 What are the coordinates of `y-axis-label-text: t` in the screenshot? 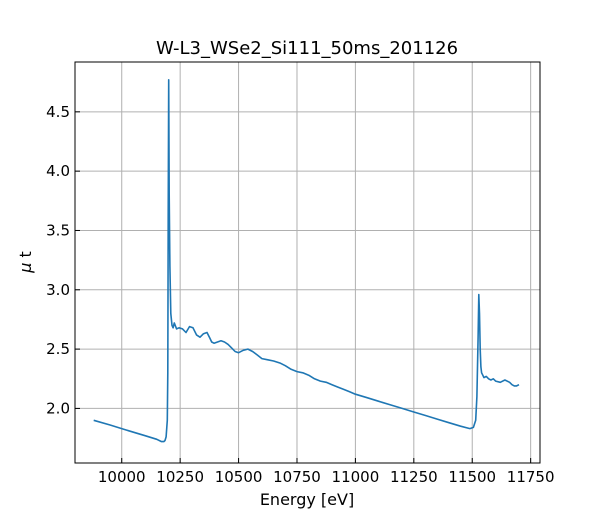 It's located at (25, 256).